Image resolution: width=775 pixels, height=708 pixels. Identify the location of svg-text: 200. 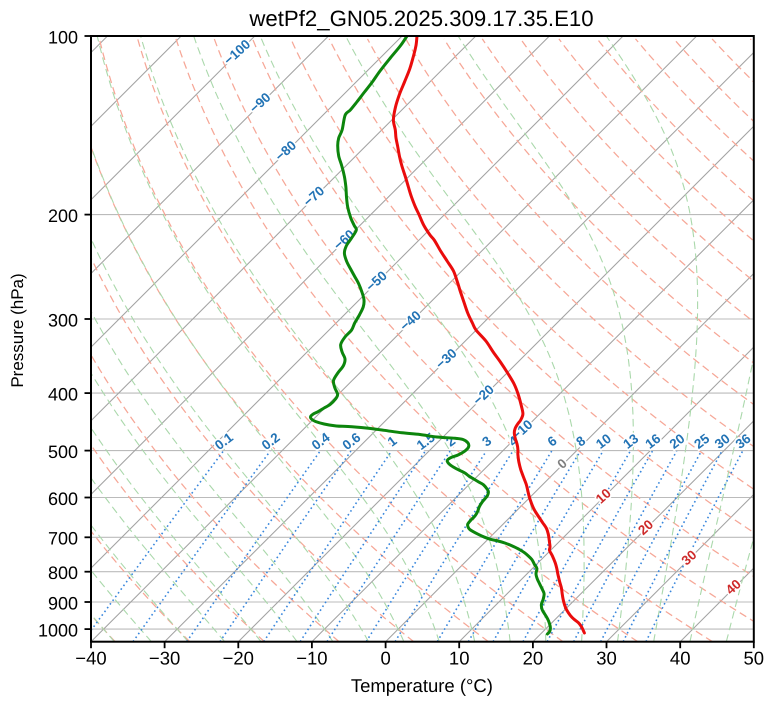
(63, 216).